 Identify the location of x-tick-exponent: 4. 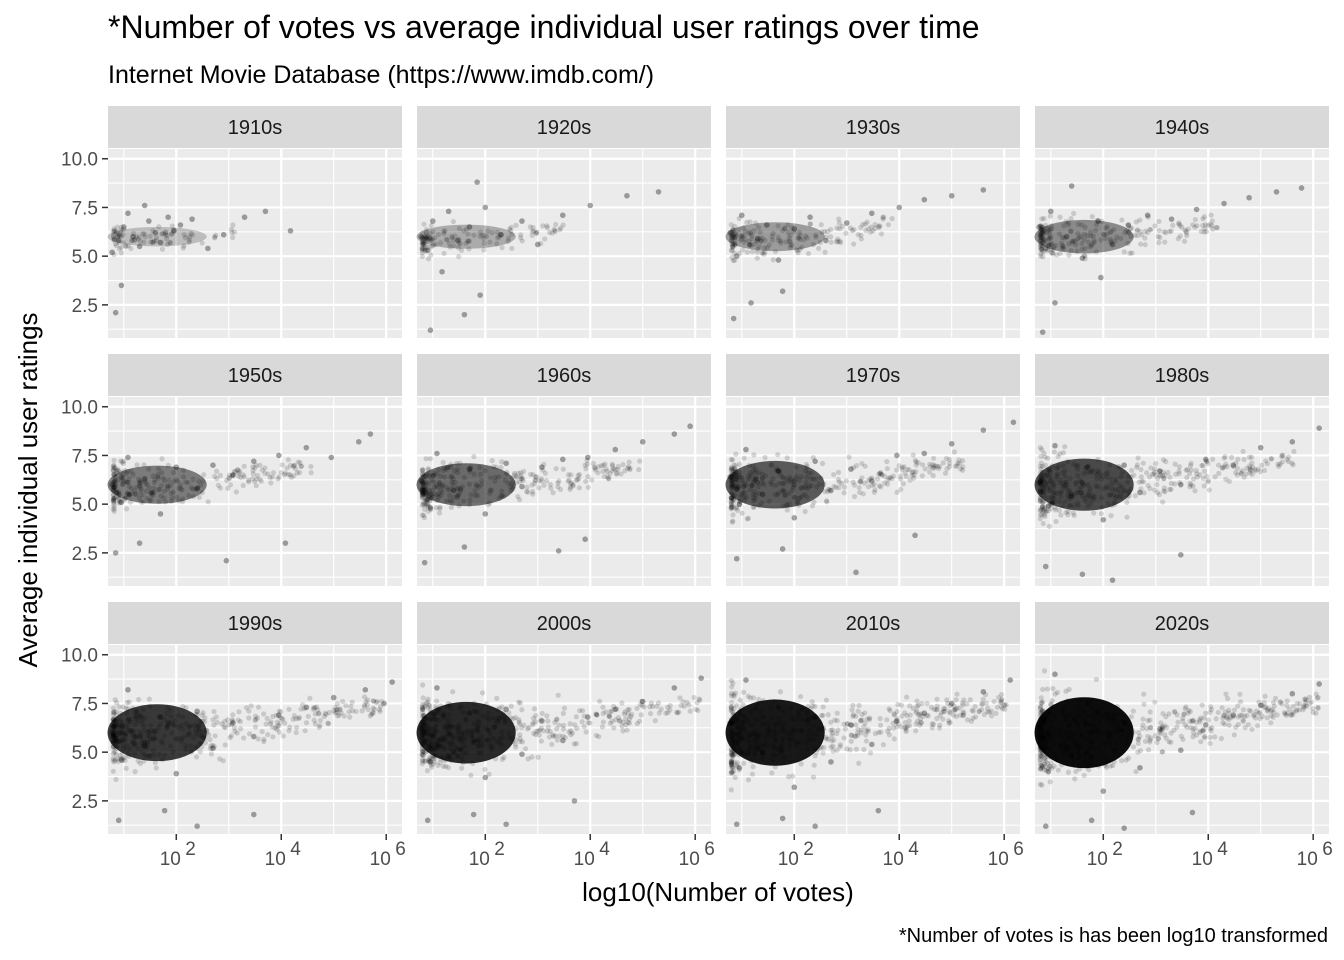
(604, 849).